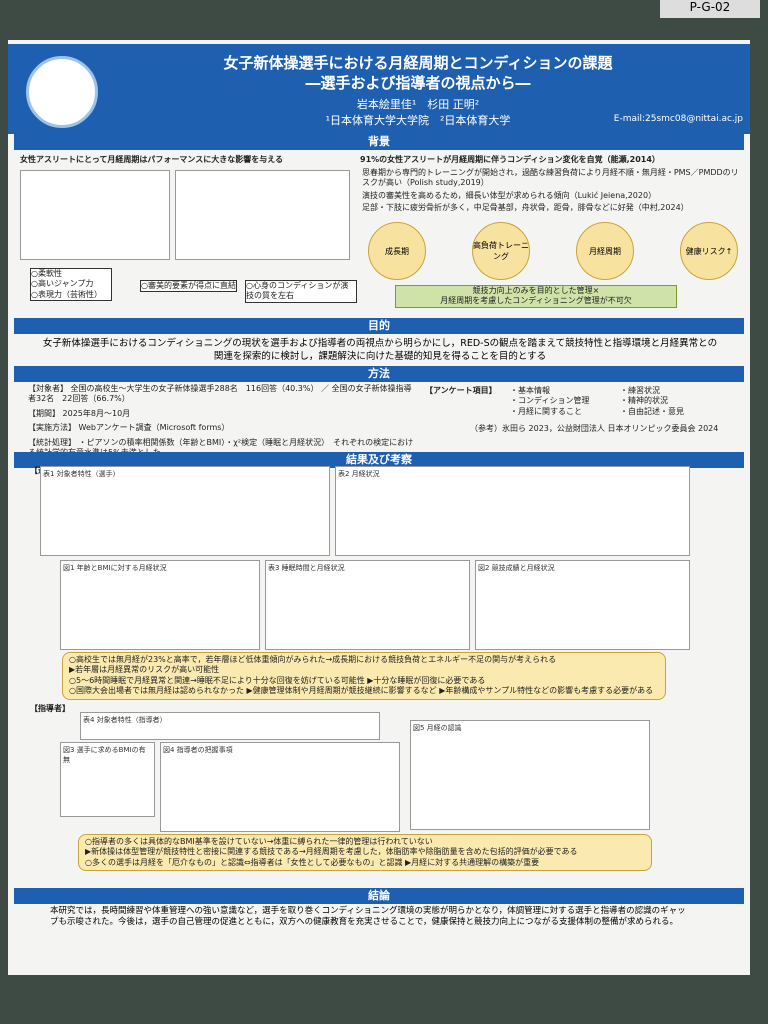 This screenshot has height=1024, width=768. What do you see at coordinates (709, 251) in the screenshot?
I see `circle-label: 健康リスク↑` at bounding box center [709, 251].